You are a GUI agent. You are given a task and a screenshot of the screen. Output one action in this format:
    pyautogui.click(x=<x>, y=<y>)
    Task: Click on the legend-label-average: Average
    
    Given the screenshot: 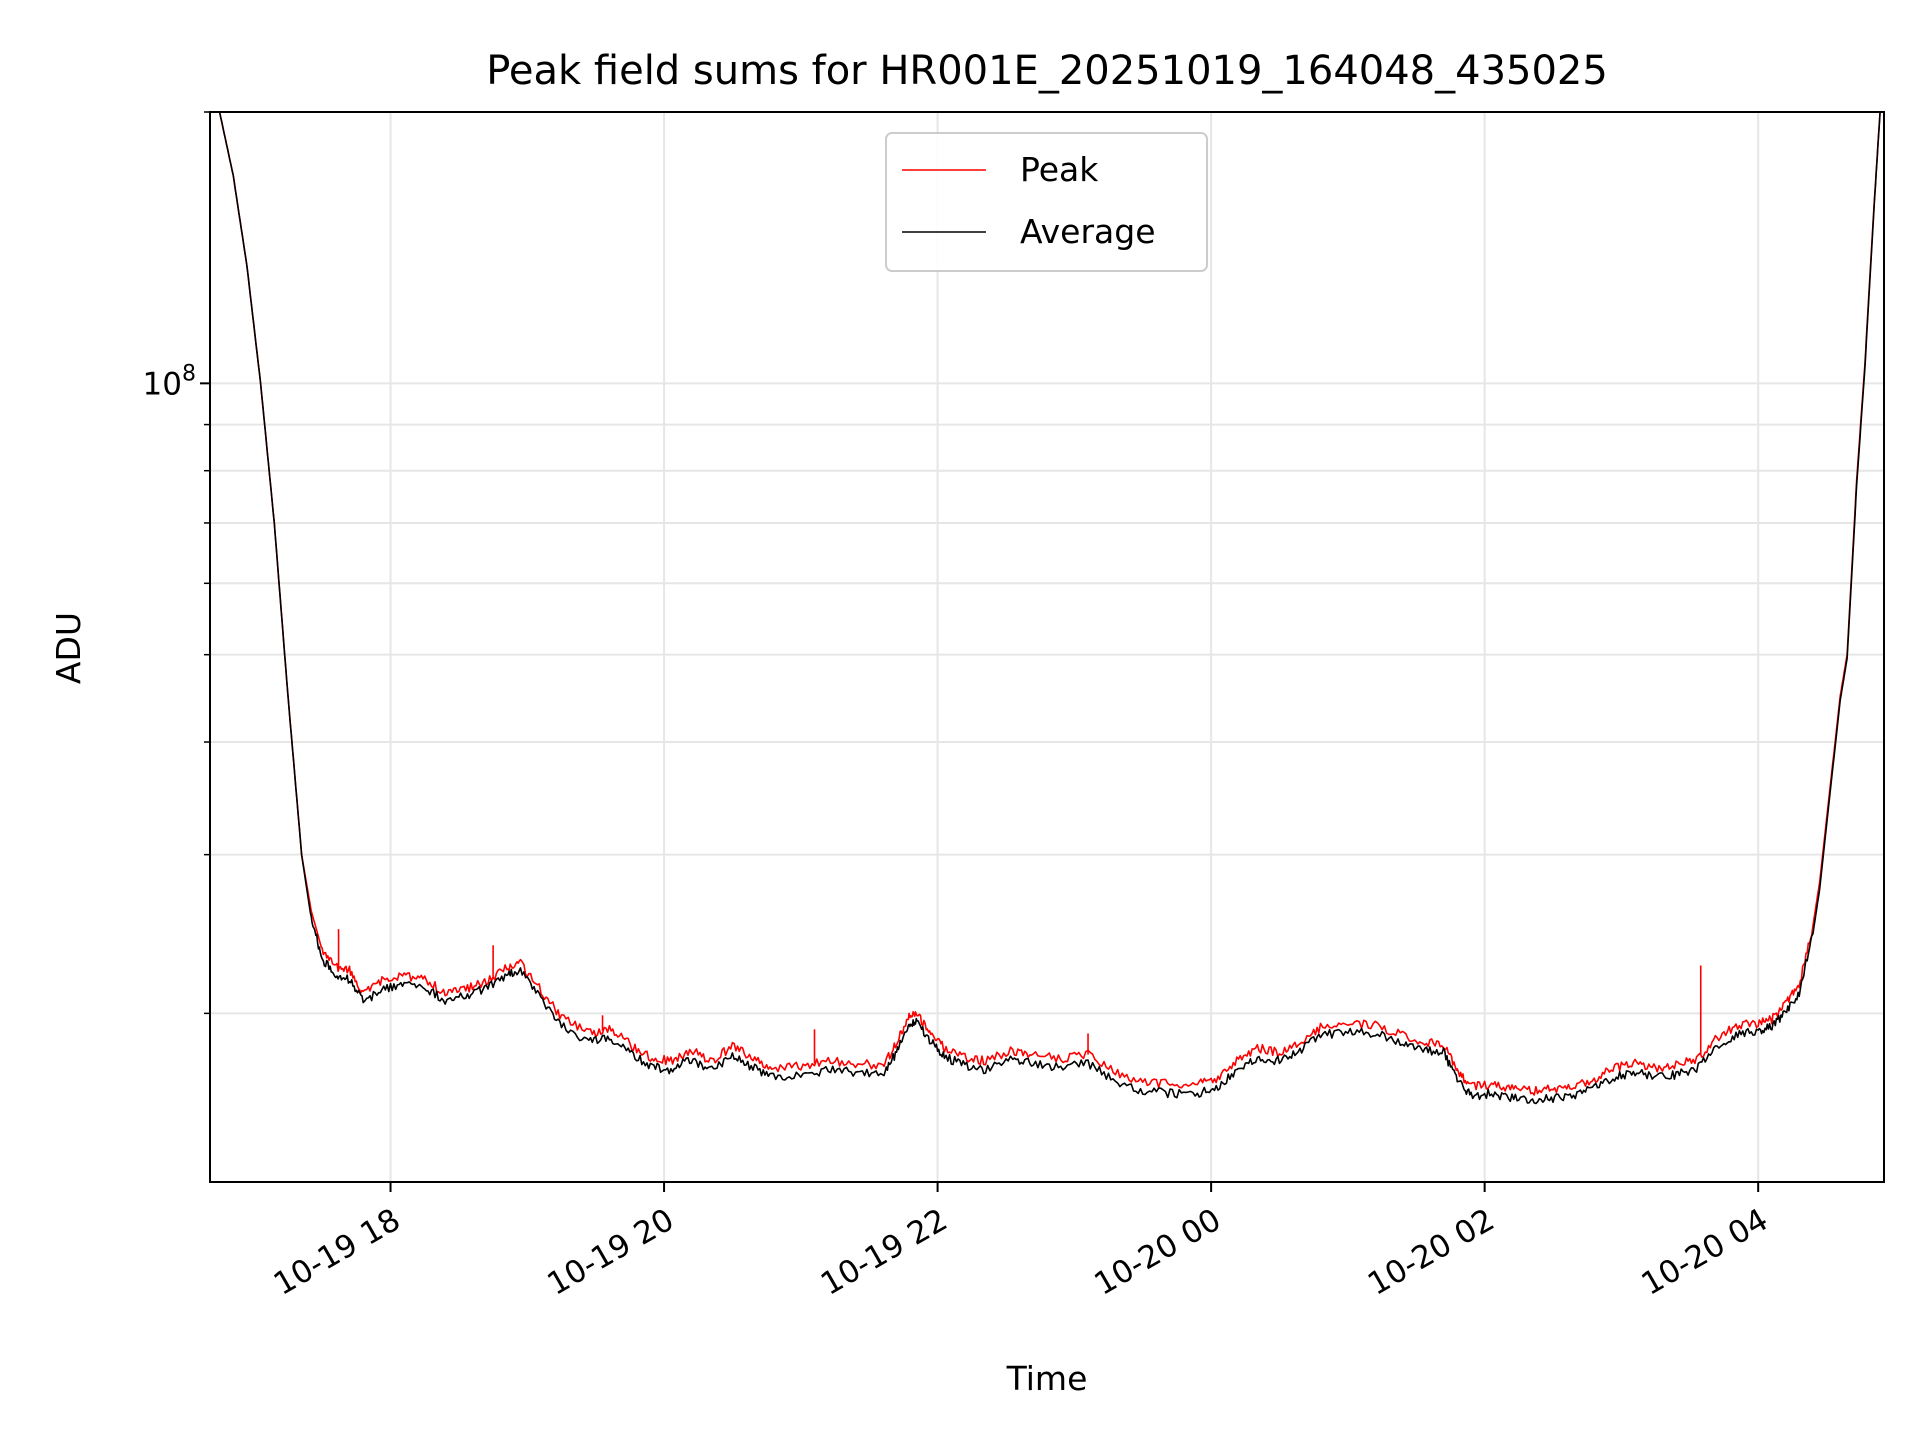 What is the action you would take?
    pyautogui.click(x=1088, y=231)
    